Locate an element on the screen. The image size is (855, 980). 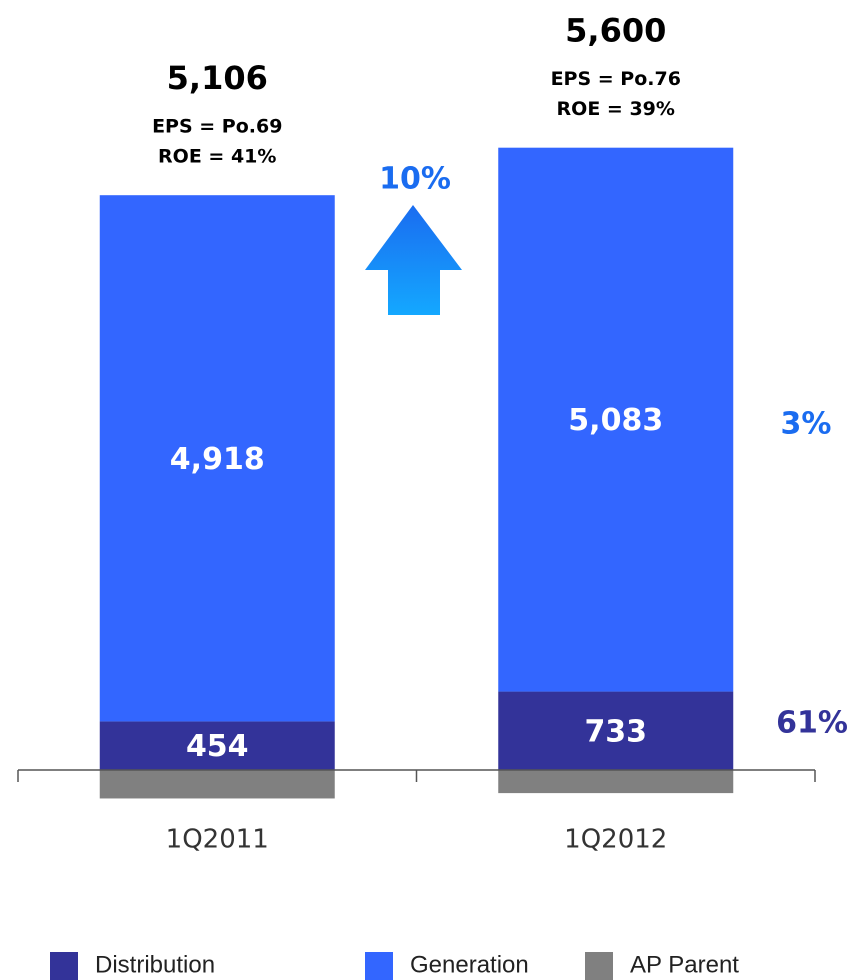
data-label: 454 is located at coordinates (217, 746).